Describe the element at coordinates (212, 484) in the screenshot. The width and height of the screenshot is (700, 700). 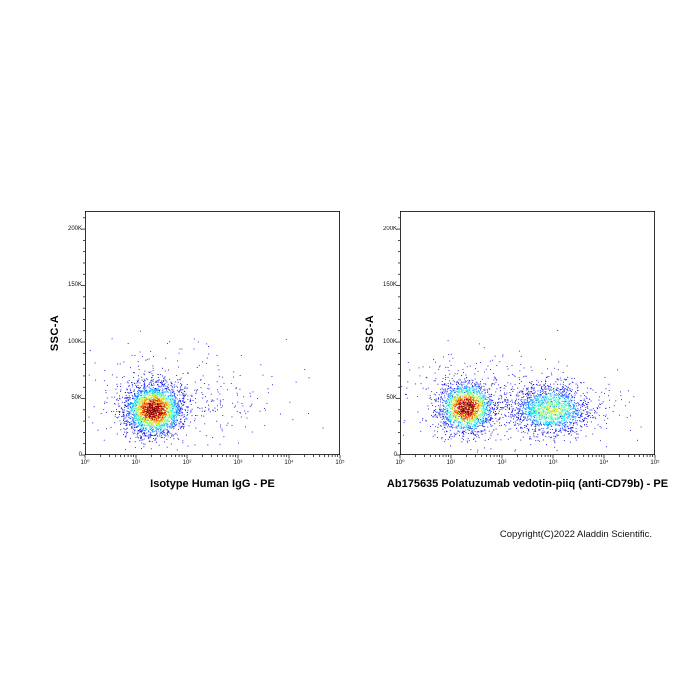
I see `x-axis-title: Isotype Human IgG - PE` at that location.